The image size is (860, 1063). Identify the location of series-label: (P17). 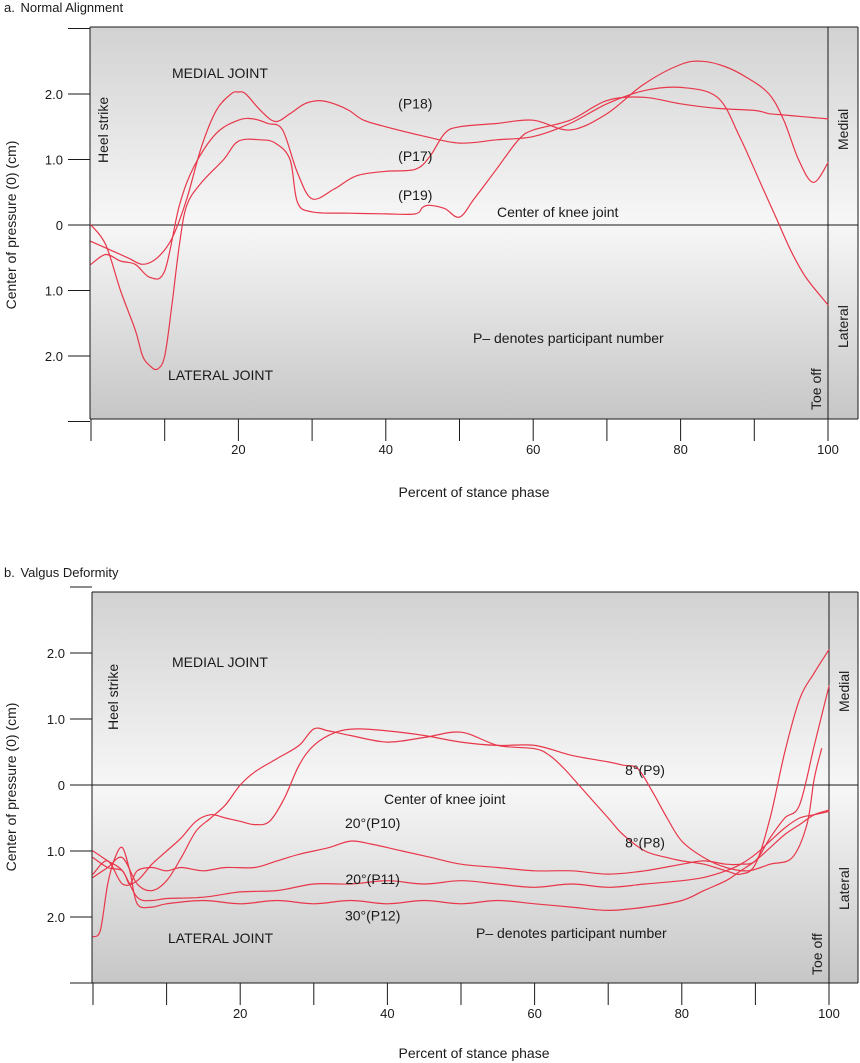
(415, 156).